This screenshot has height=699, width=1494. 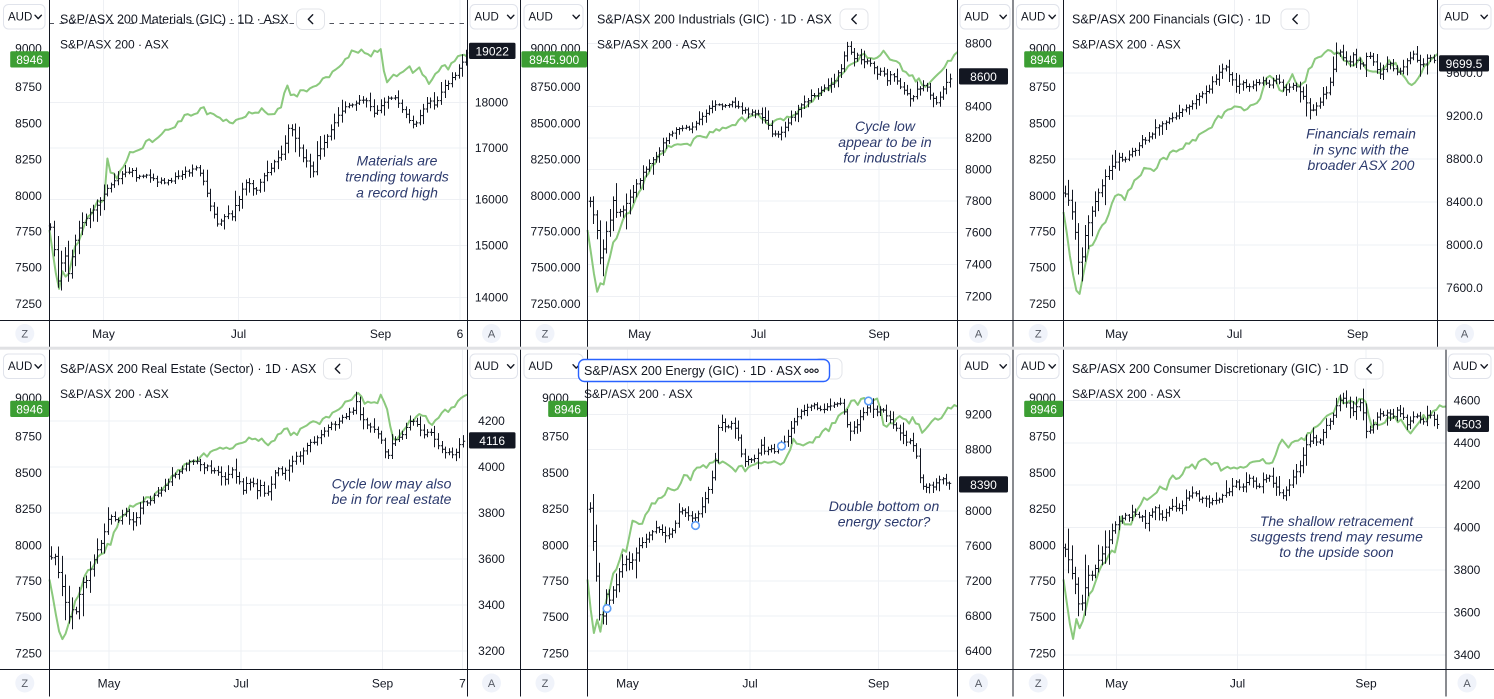 What do you see at coordinates (978, 265) in the screenshot?
I see `svg-text: 7400` at bounding box center [978, 265].